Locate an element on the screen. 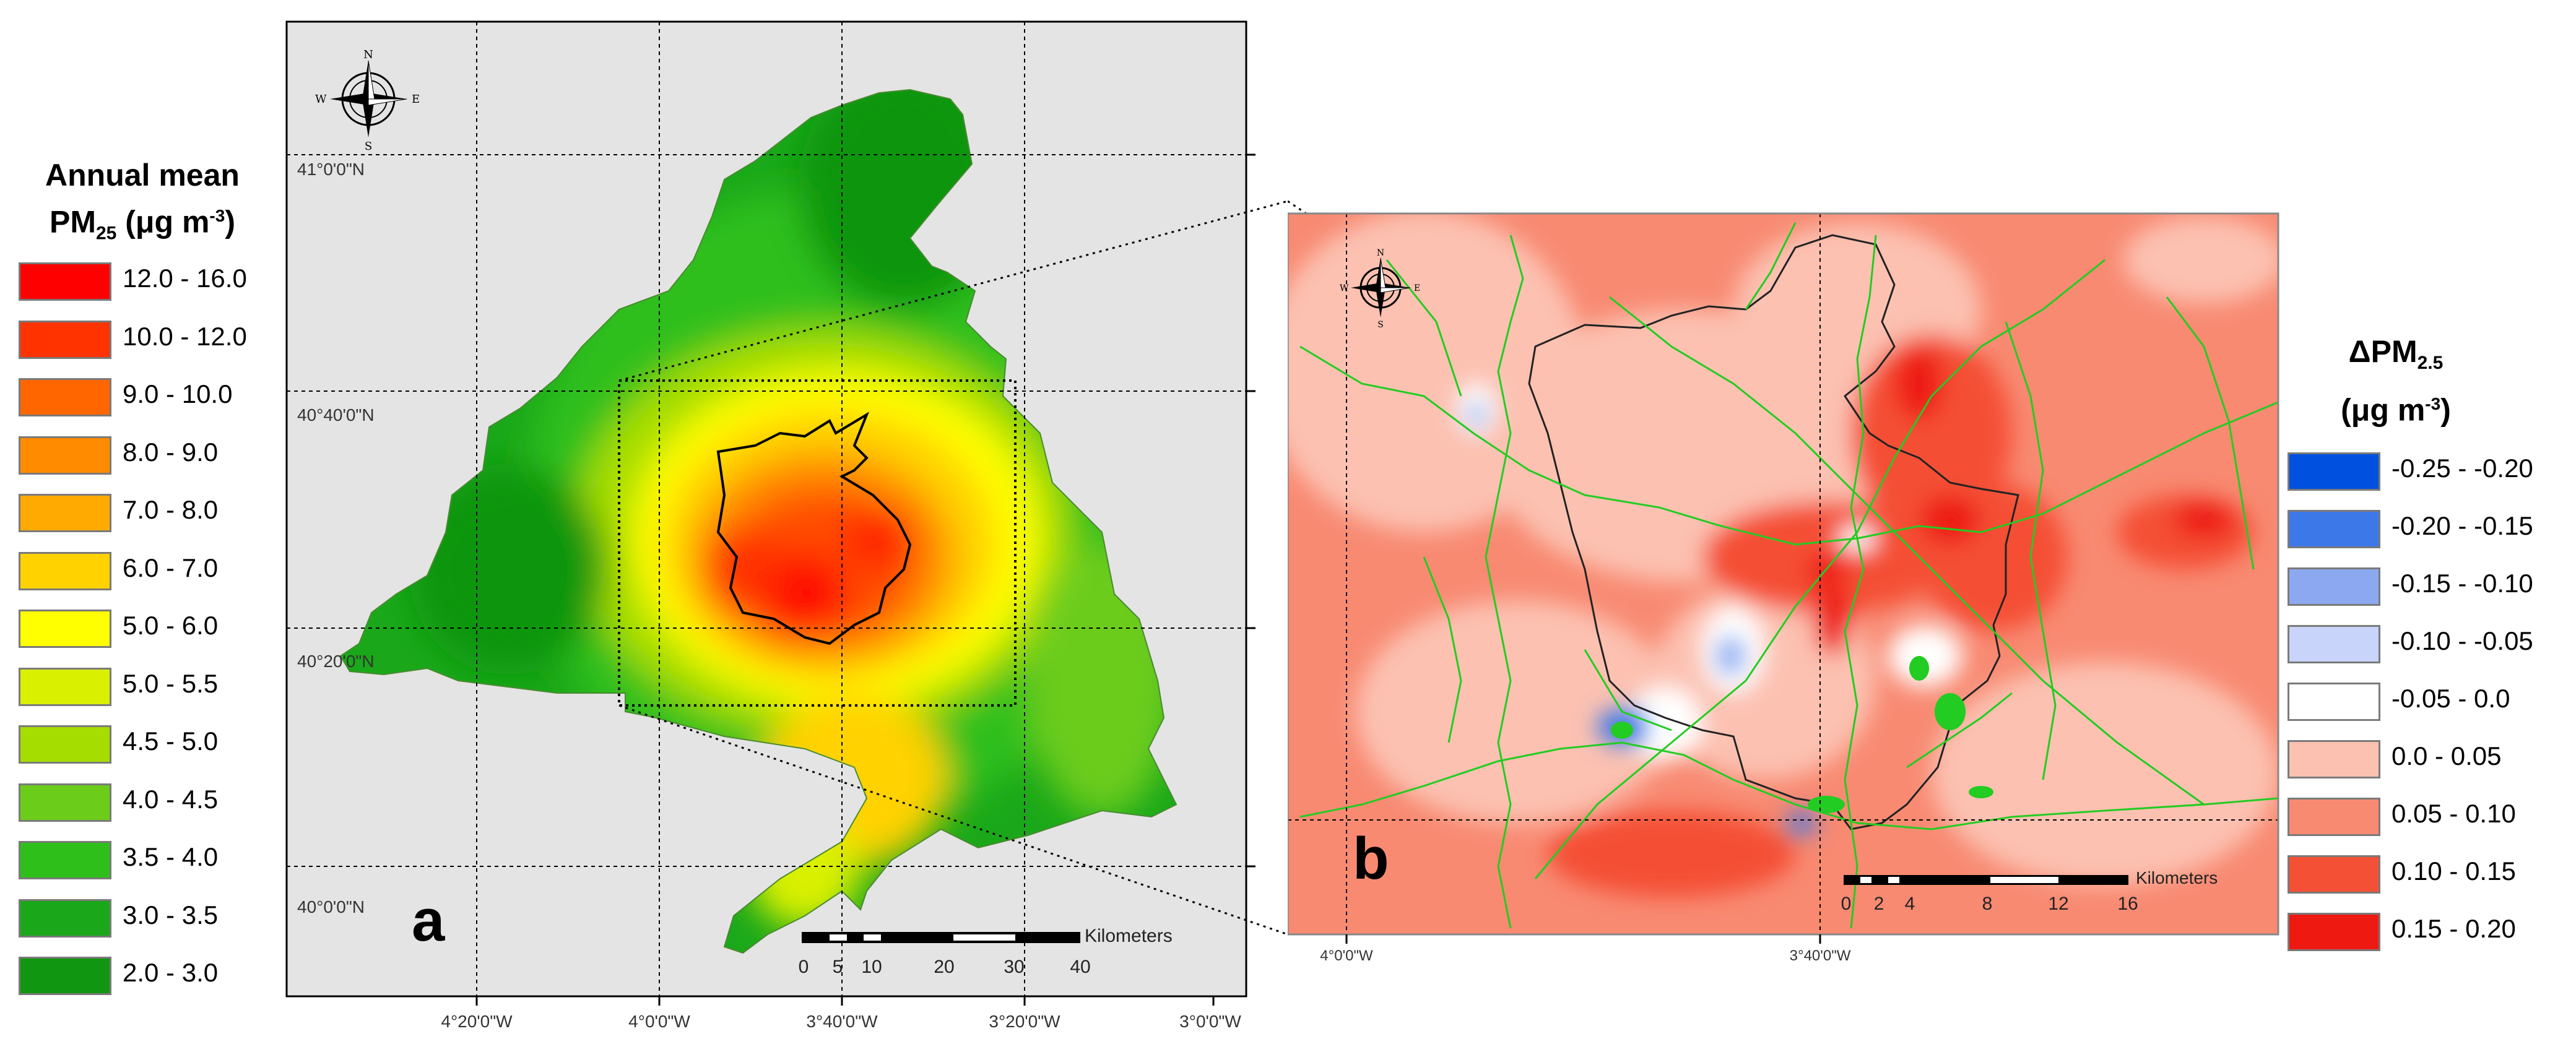 Image resolution: width=2576 pixels, height=1052 pixels. legend-b-title: ΔPM2.5 (μg m-3) is located at coordinates (2395, 381).